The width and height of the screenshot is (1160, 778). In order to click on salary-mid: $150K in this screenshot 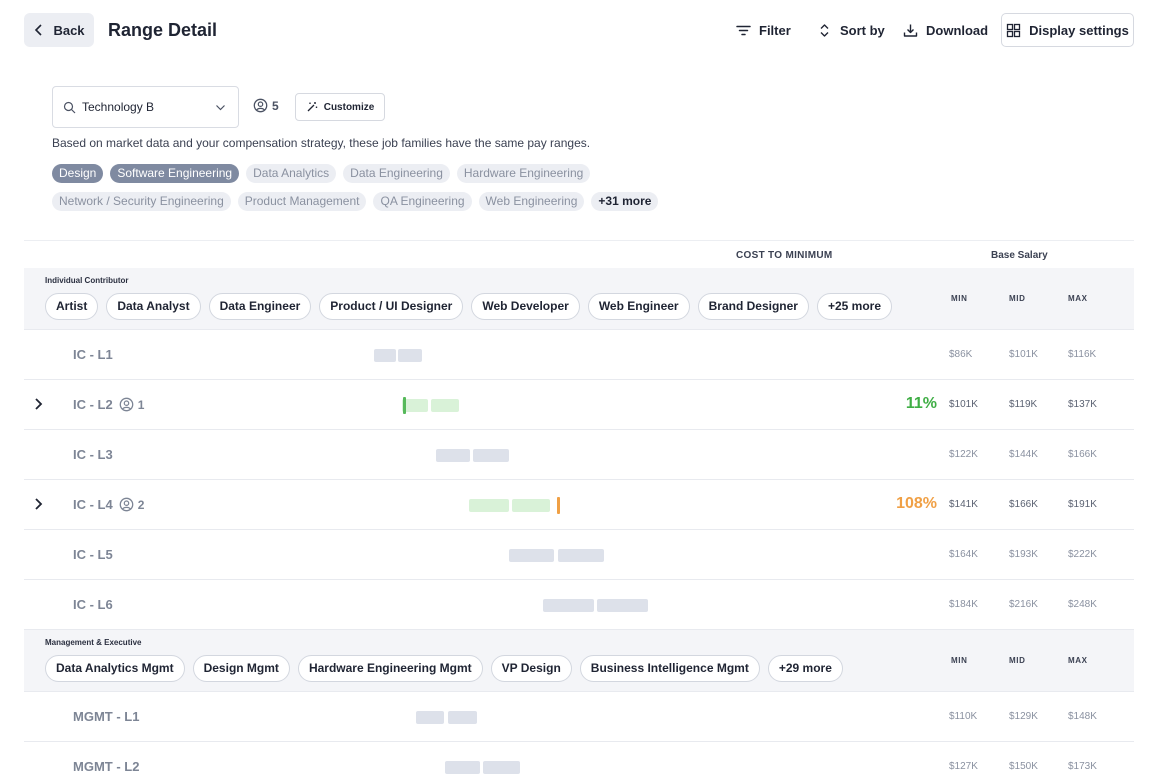, I will do `click(1023, 766)`.